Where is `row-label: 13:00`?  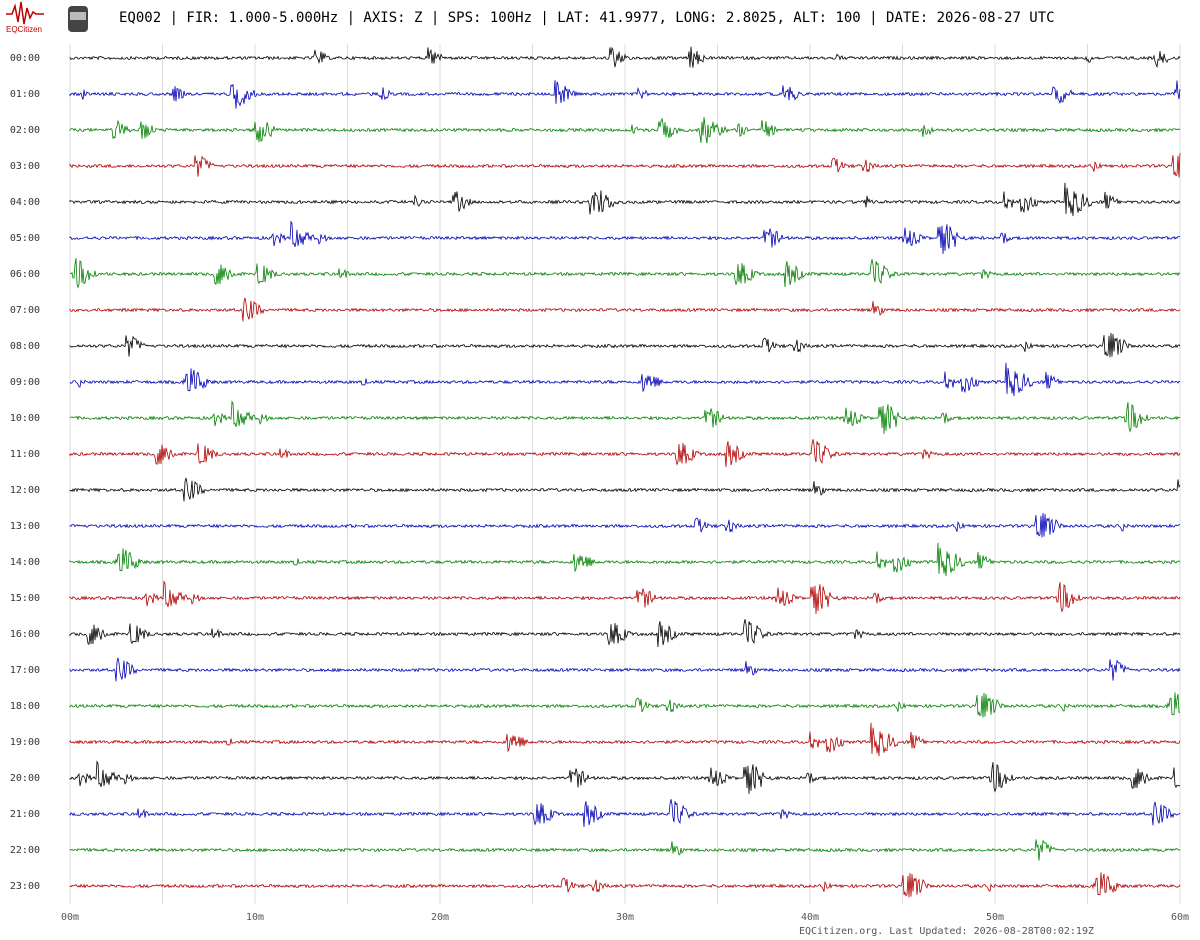
row-label: 13:00 is located at coordinates (25, 526).